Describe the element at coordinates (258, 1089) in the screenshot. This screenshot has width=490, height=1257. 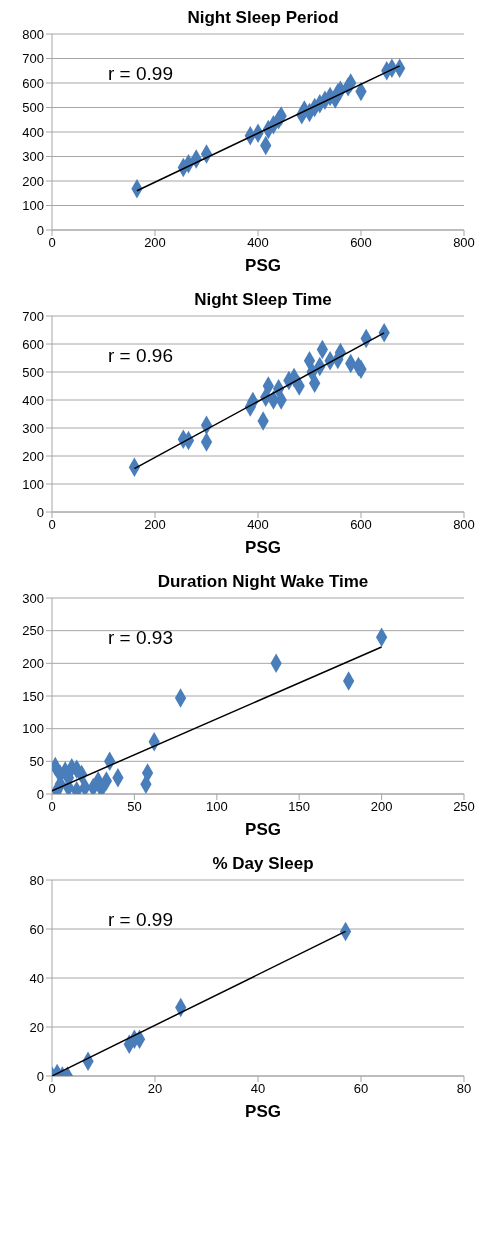
I see `x-tick-label: 40` at that location.